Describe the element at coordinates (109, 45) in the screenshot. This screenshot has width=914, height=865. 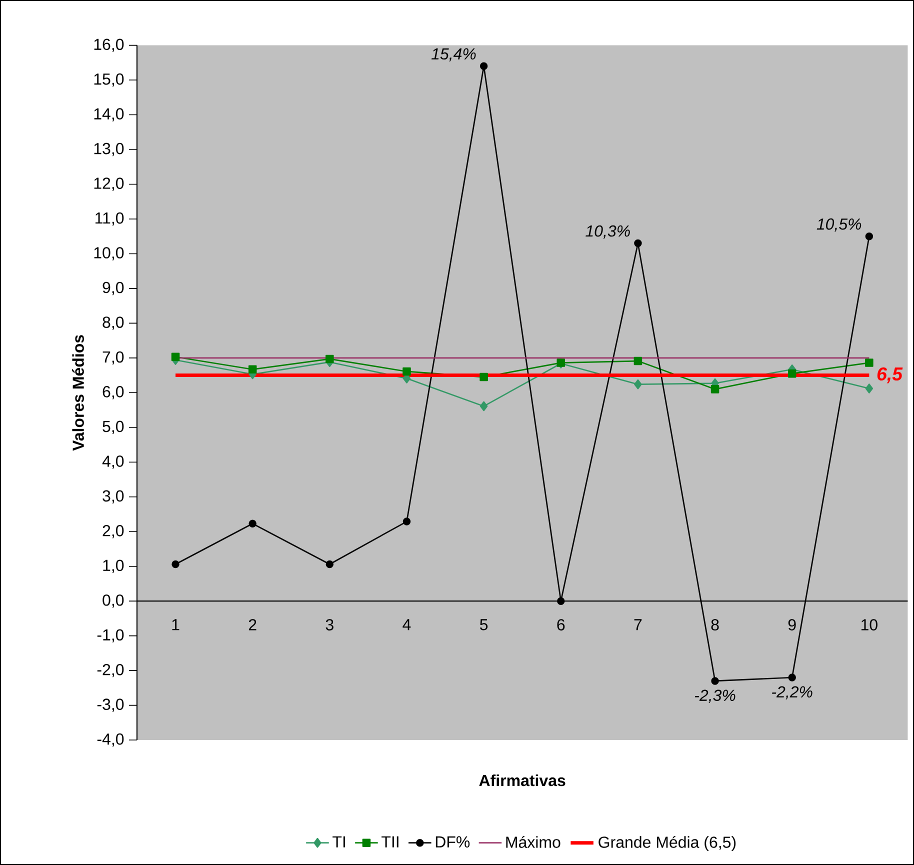
I see `y-tick-label: 16,0` at that location.